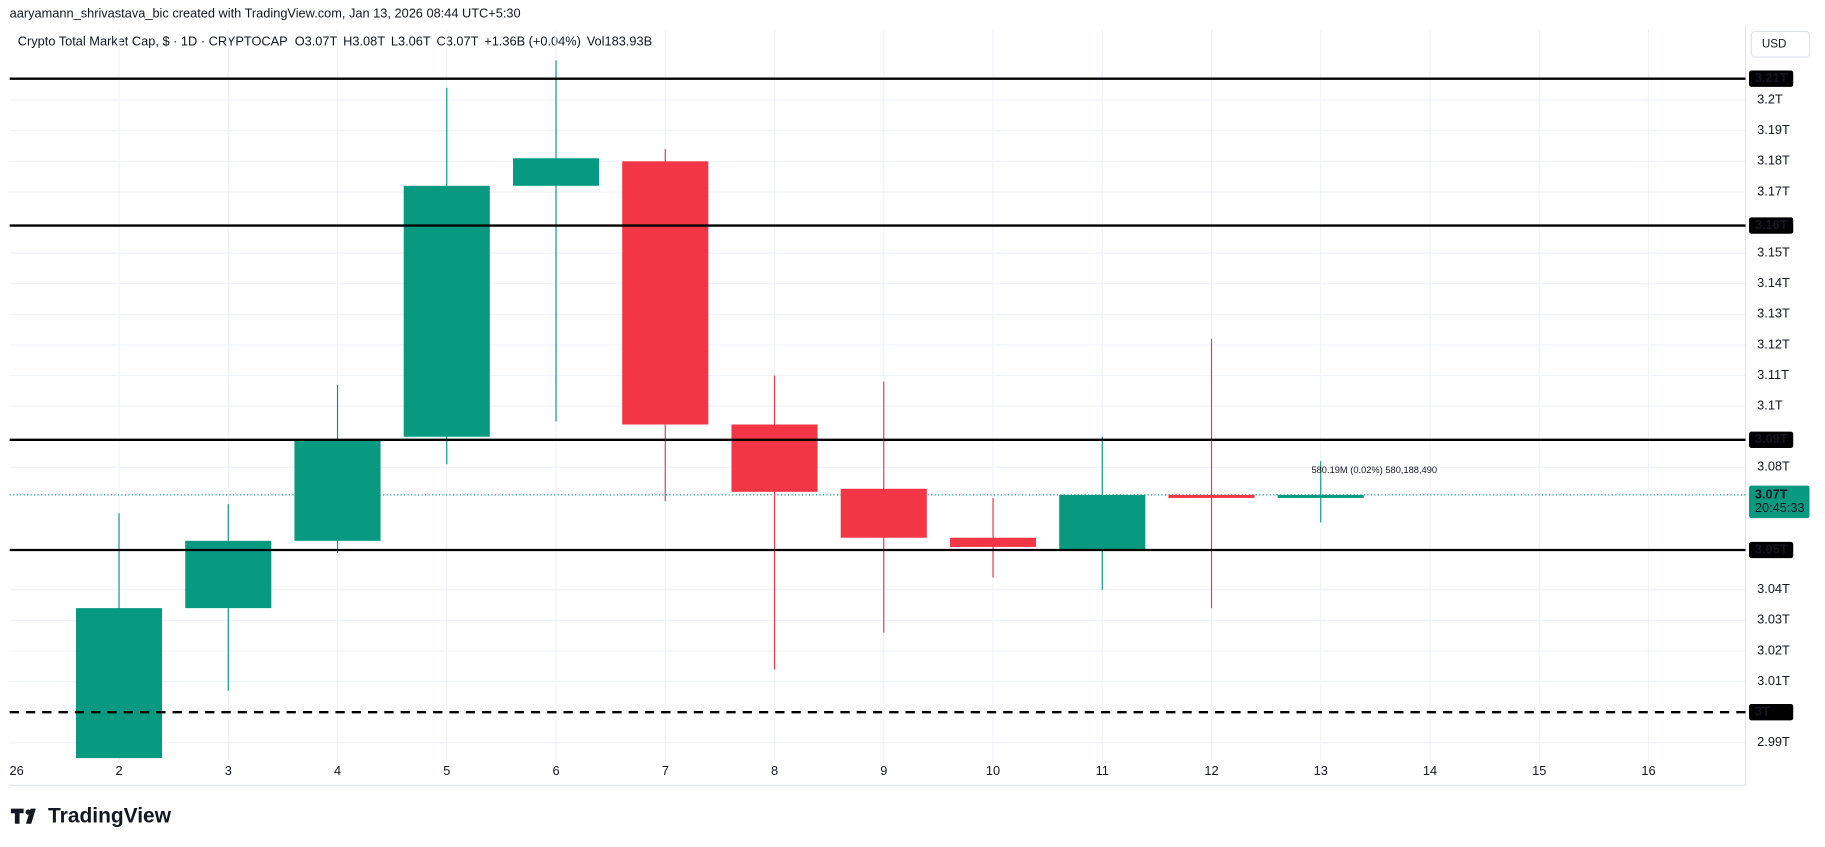  Describe the element at coordinates (1780, 507) in the screenshot. I see `countdown: 20:45:33` at that location.